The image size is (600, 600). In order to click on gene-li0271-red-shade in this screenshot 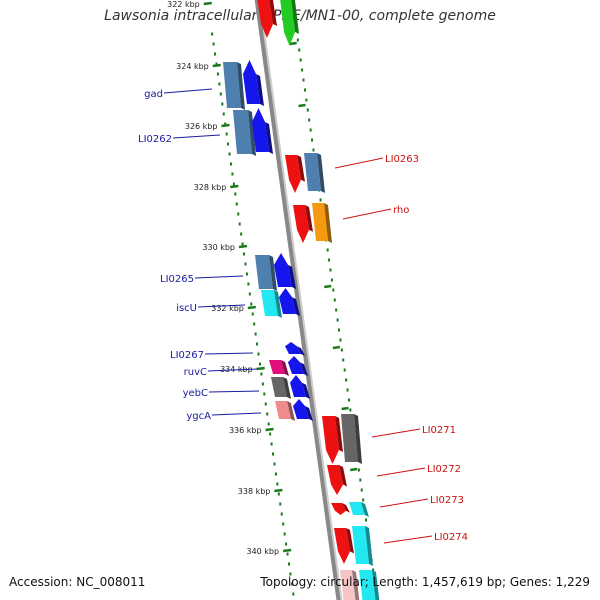, I will do `click(339, 434)`.